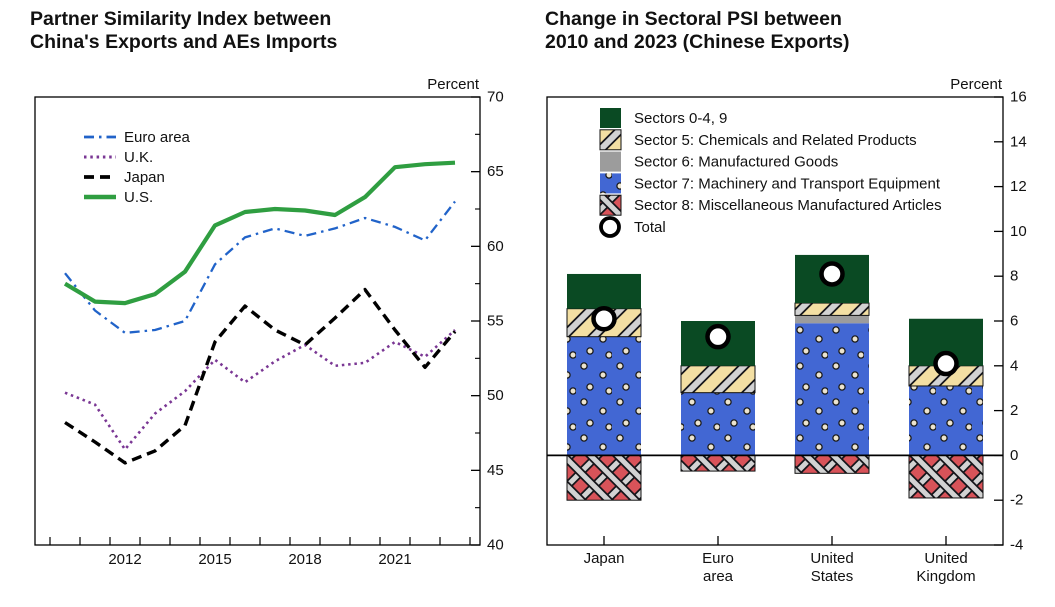 This screenshot has width=1055, height=607. Describe the element at coordinates (697, 42) in the screenshot. I see `right-chart-title-line2: 2010 and 2023 (Chinese Exports)` at that location.